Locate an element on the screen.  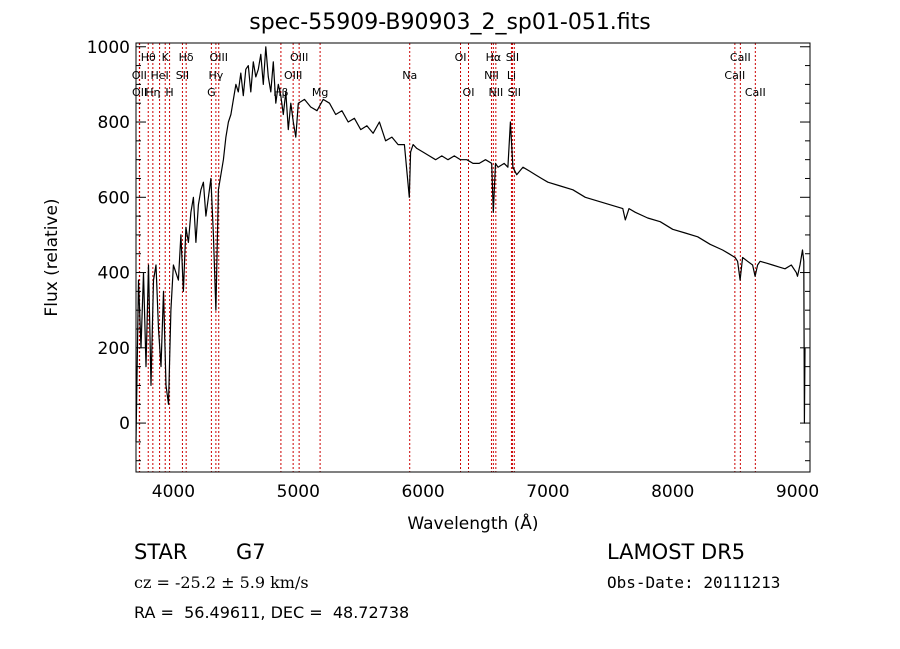
x-tick-label: 9000 is located at coordinates (797, 492).